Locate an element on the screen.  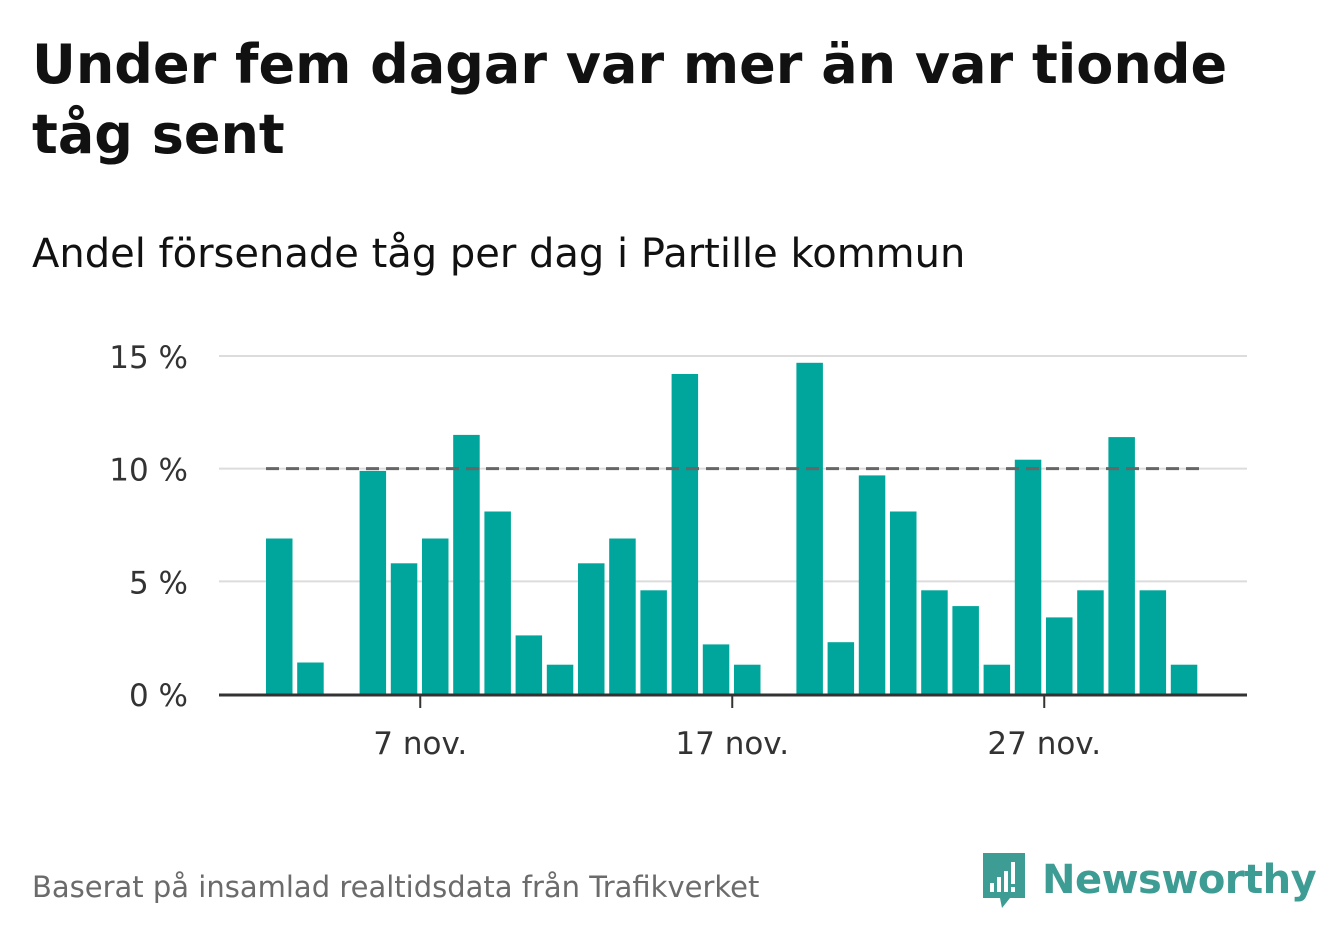
y-tick-label: 0 % is located at coordinates (158, 696).